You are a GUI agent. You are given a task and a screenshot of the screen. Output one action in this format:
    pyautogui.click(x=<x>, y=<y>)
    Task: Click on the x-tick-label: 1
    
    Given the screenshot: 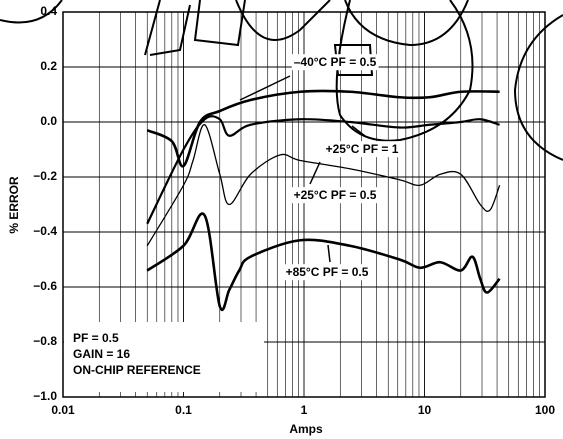 What is the action you would take?
    pyautogui.click(x=304, y=410)
    